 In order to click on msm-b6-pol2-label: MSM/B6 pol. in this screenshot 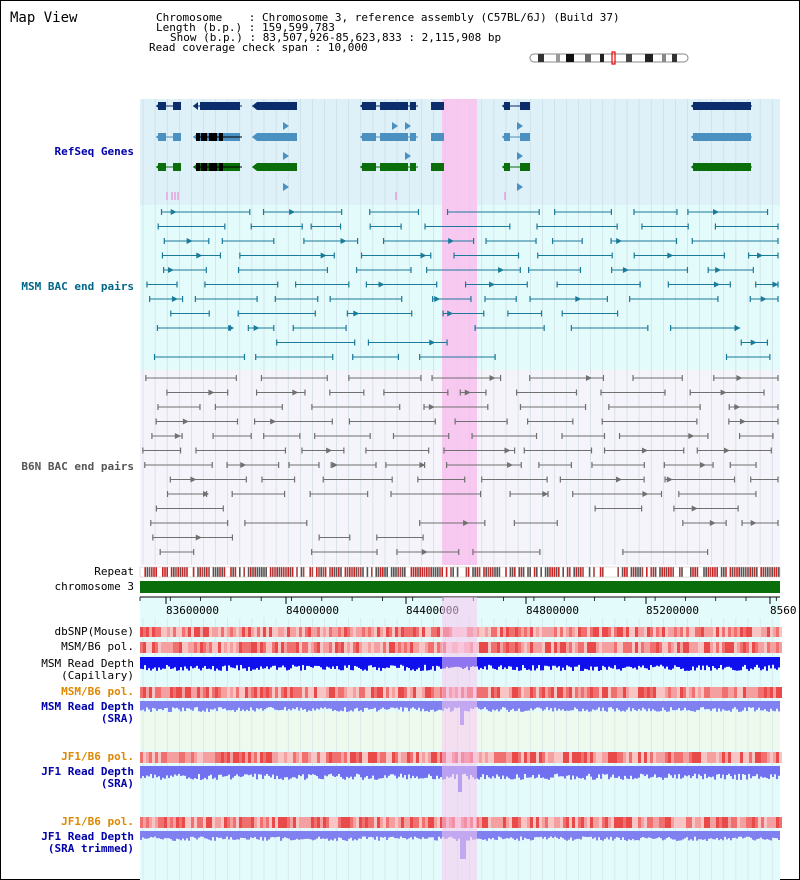, I will do `click(97, 691)`.